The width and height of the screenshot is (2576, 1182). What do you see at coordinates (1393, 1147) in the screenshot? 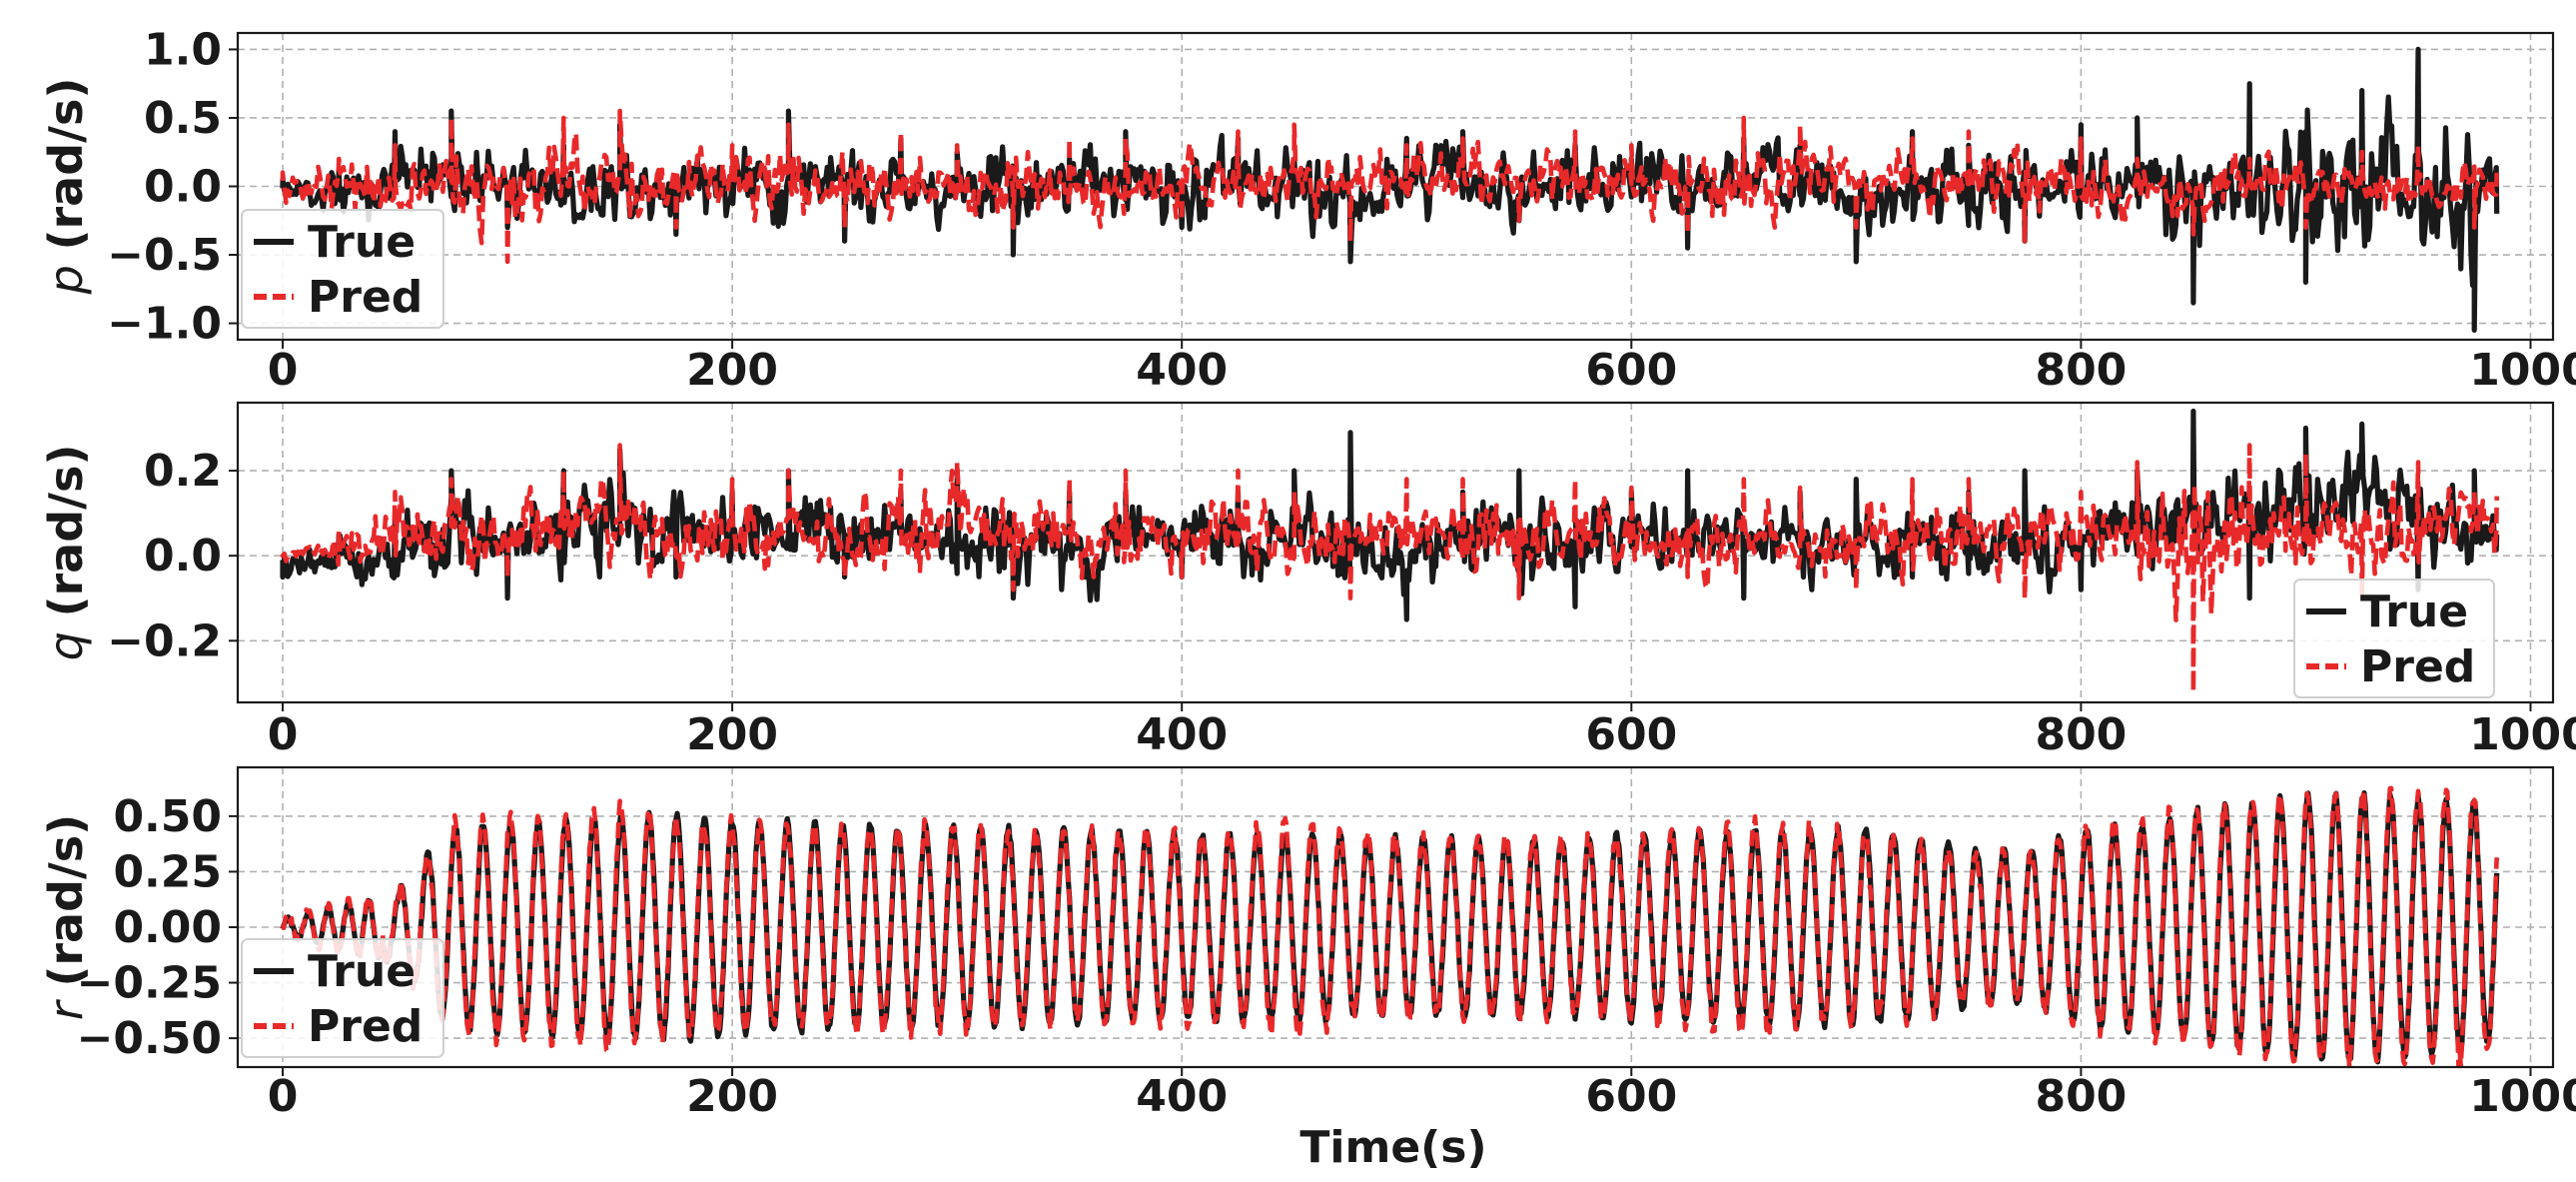
I see `x-axis-label: Time(s)` at bounding box center [1393, 1147].